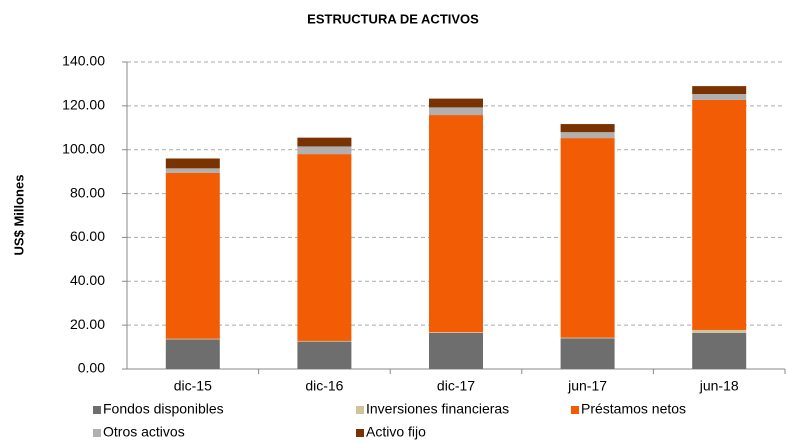 This screenshot has width=787, height=443. Describe the element at coordinates (144, 432) in the screenshot. I see `legend-label: Otros activos` at that location.